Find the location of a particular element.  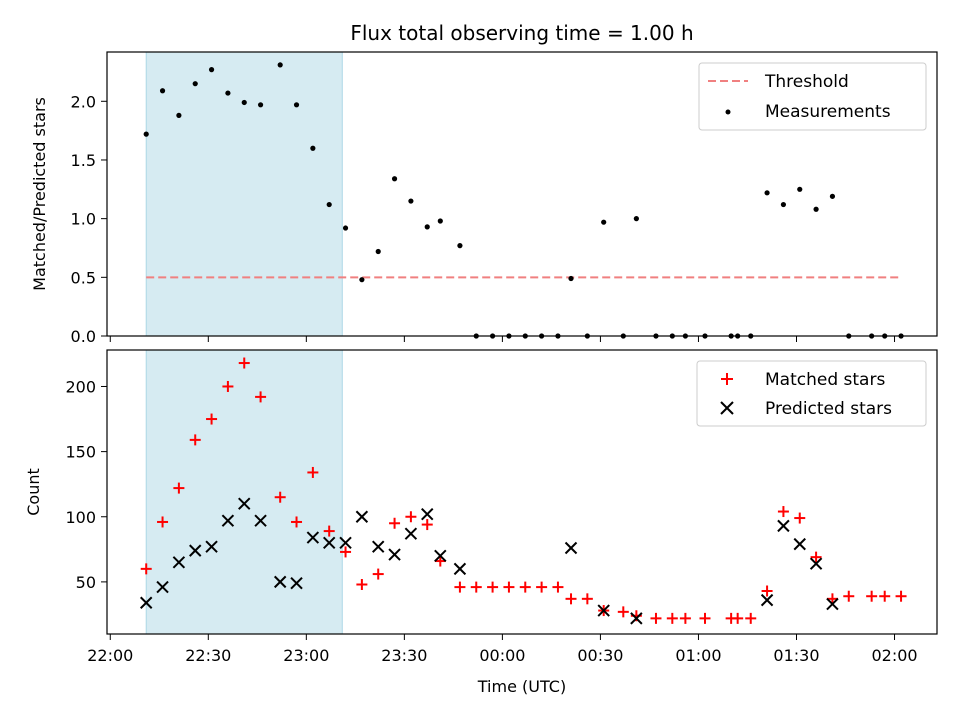

bottom-legend-box is located at coordinates (811, 393).